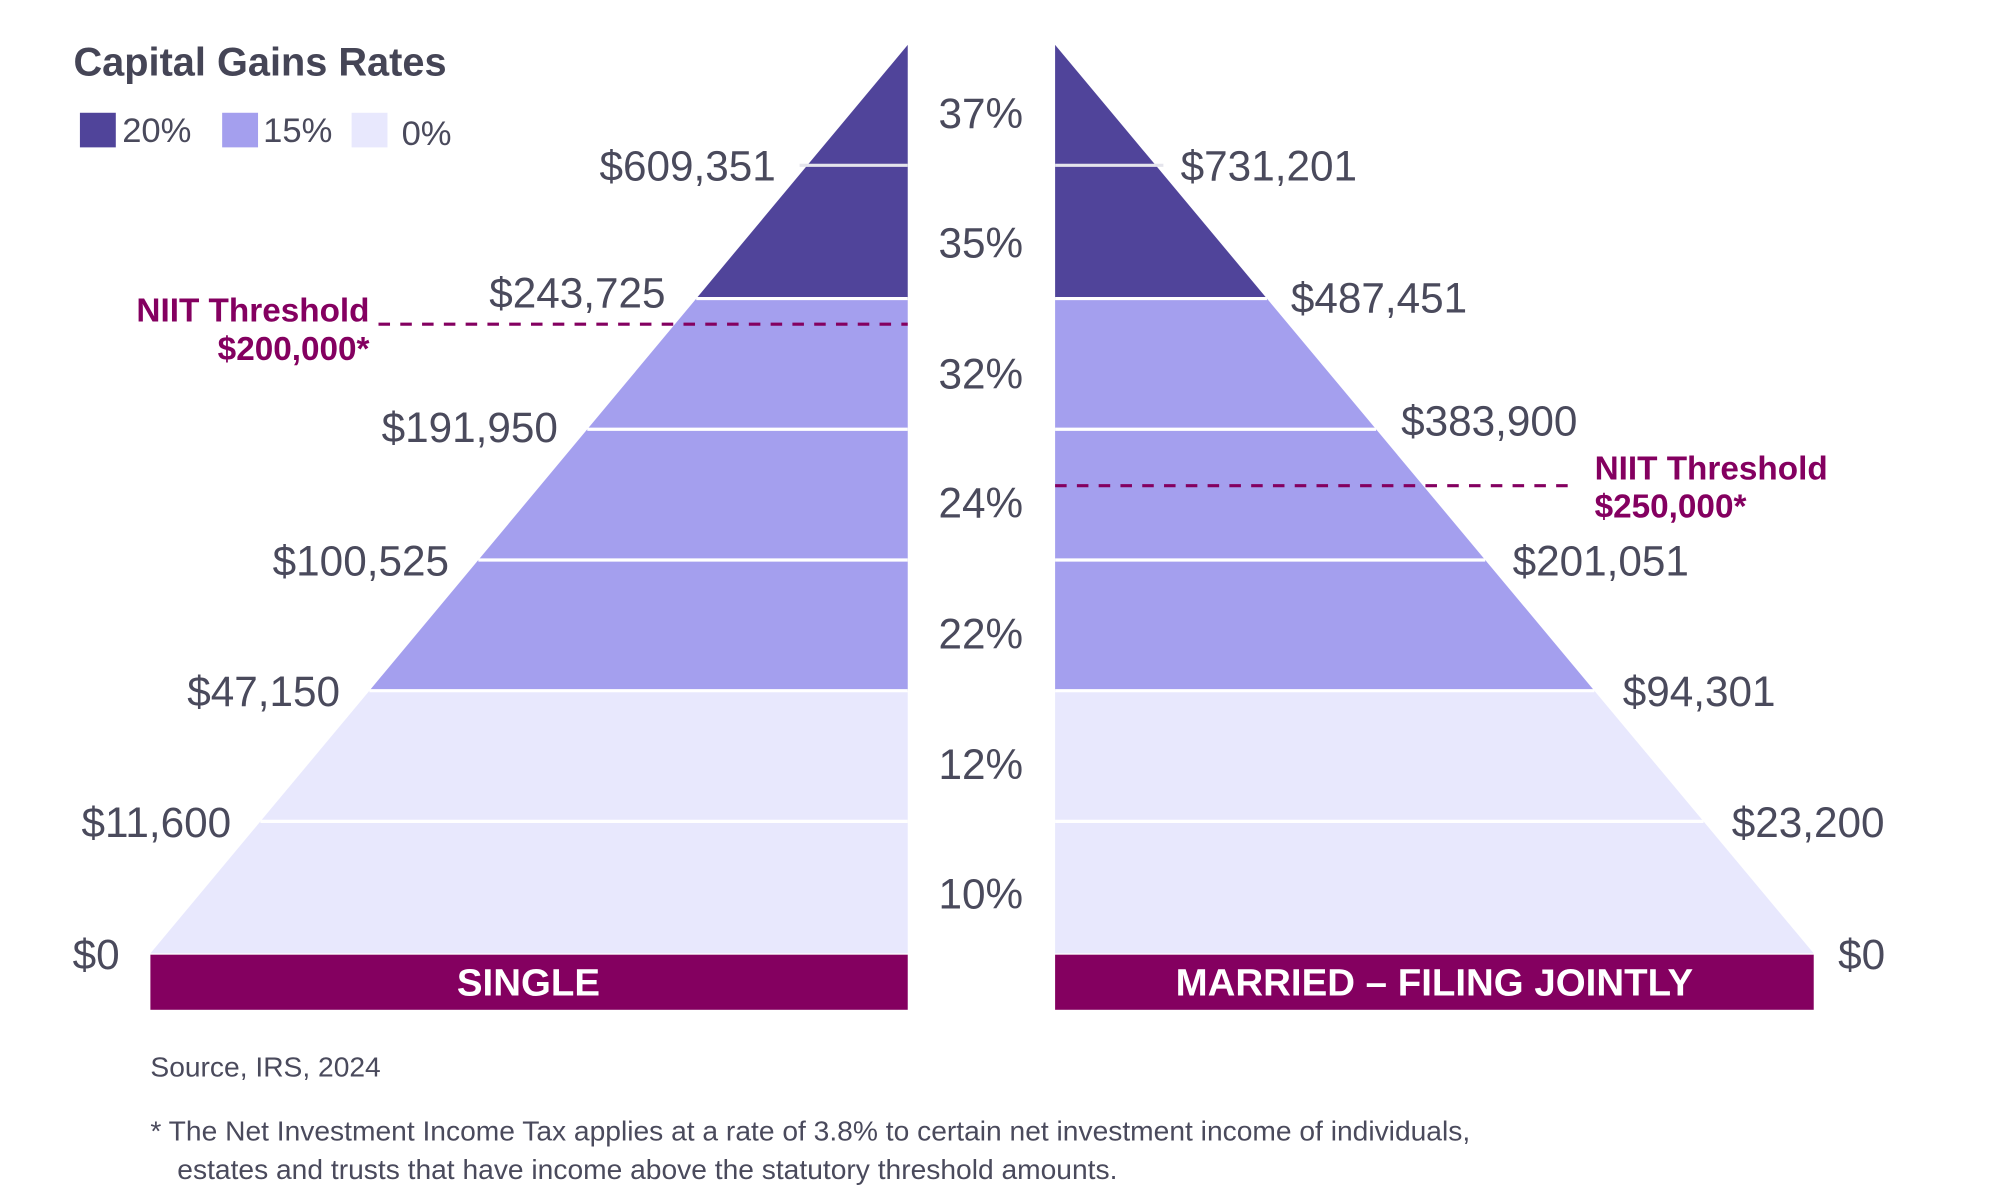 The image size is (2000, 1202). Describe the element at coordinates (470, 427) in the screenshot. I see `single-threshold: $191,950` at that location.